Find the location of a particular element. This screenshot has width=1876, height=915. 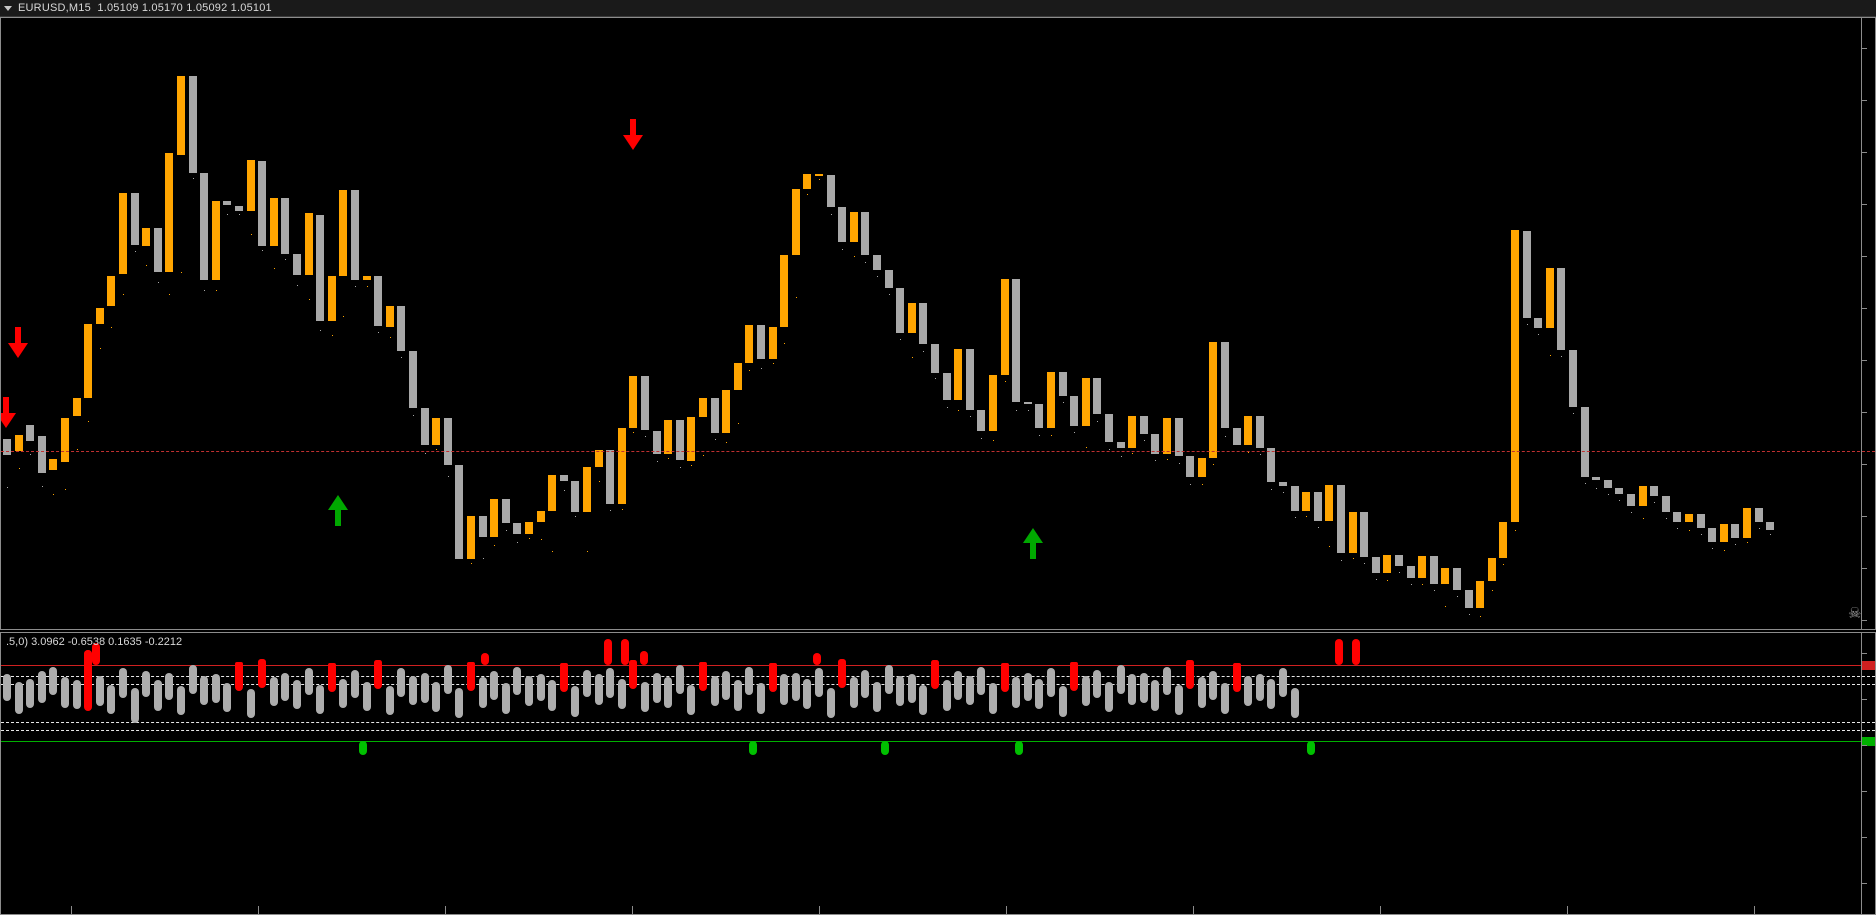

price-axis is located at coordinates (1861, 323).